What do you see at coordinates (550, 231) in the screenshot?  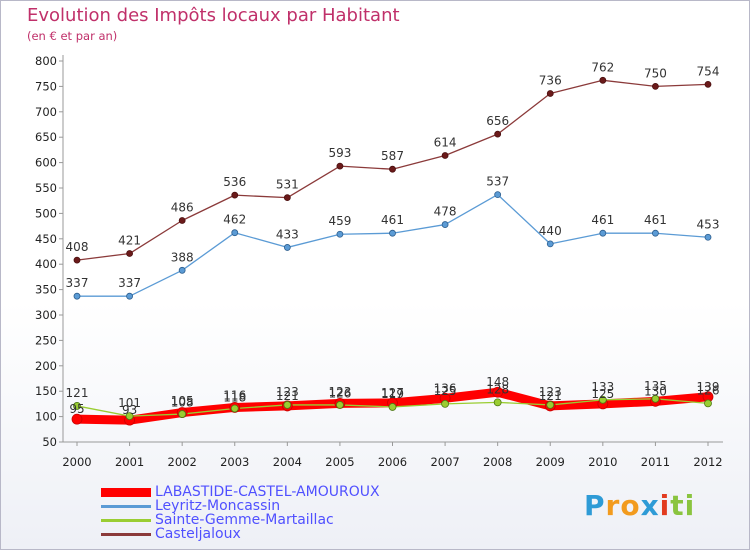 I see `data-label-leyritz: 440` at bounding box center [550, 231].